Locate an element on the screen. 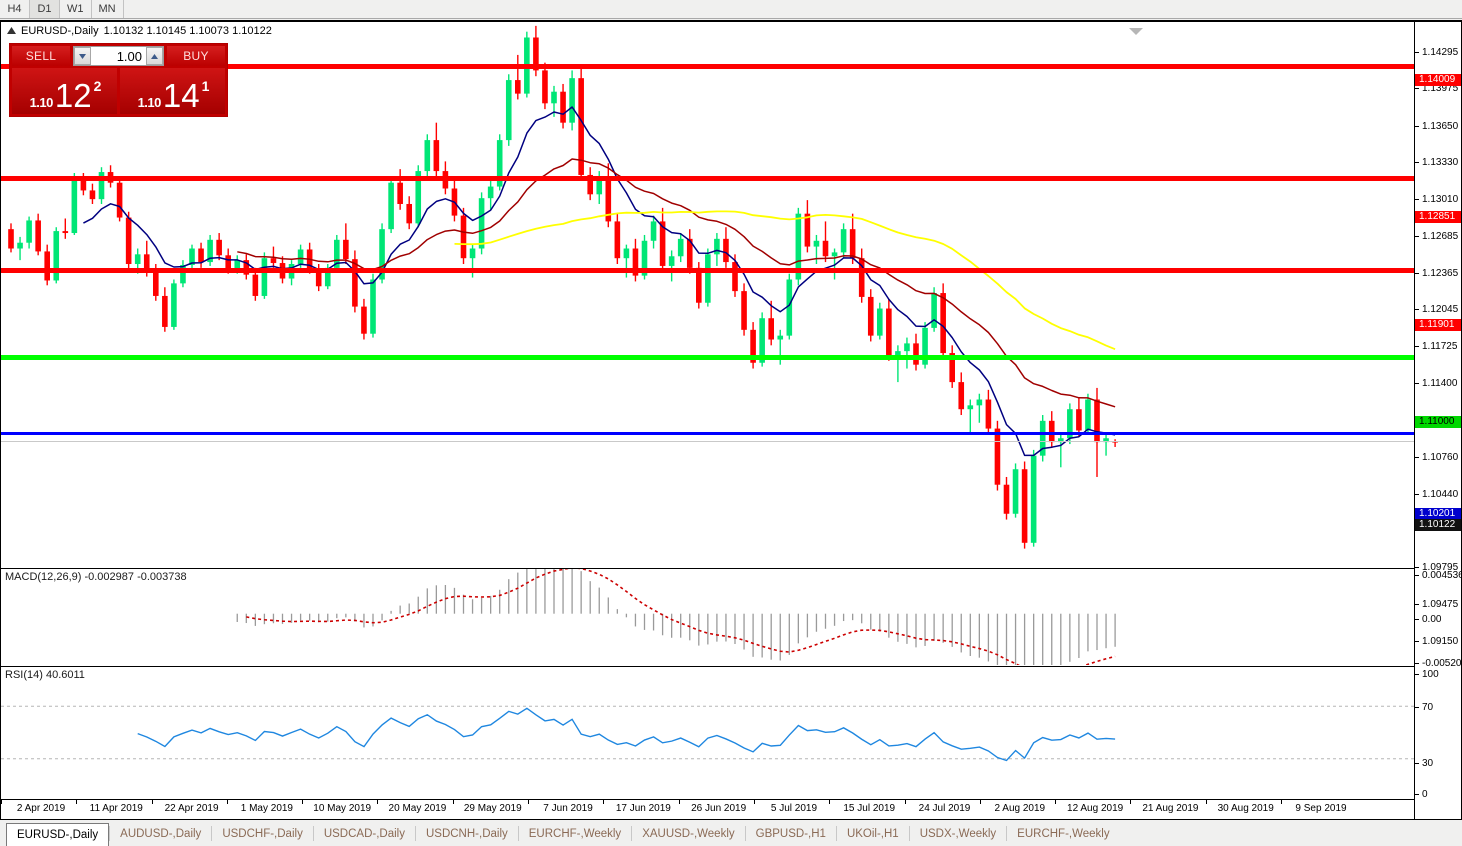 The height and width of the screenshot is (846, 1462). period-tab-w1: W1 is located at coordinates (76, 9).